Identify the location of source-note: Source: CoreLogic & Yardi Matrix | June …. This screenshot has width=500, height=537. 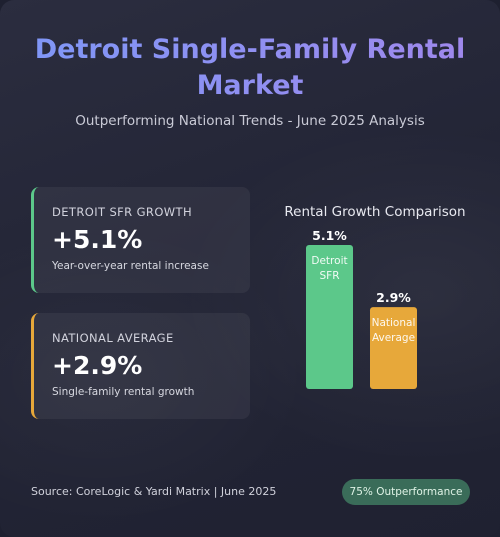
(154, 491).